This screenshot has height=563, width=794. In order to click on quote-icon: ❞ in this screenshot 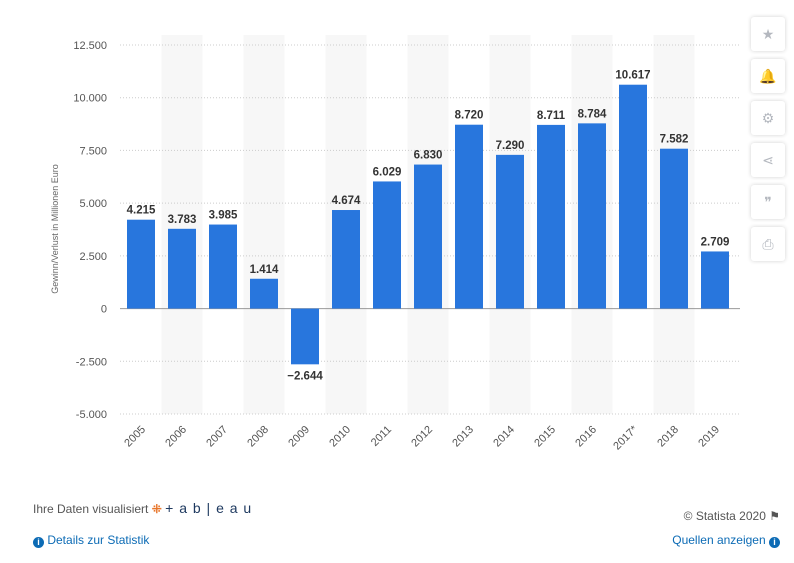, I will do `click(768, 201)`.